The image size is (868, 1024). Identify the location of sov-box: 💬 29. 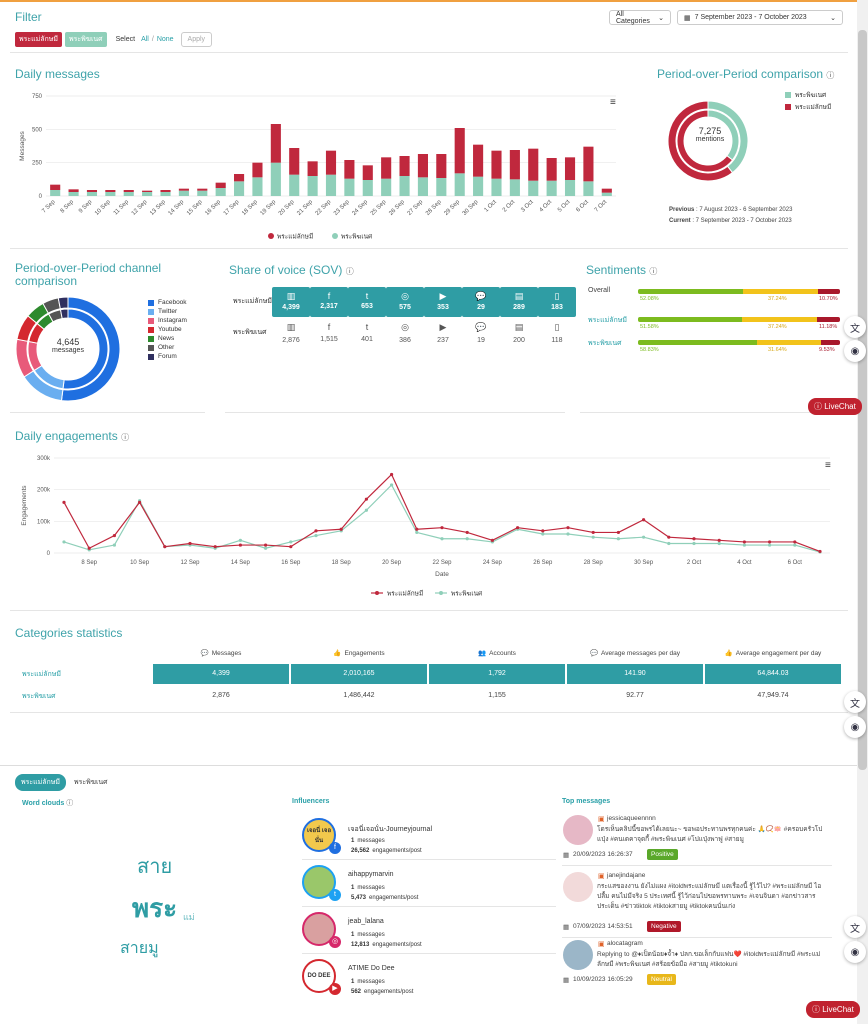
(481, 302).